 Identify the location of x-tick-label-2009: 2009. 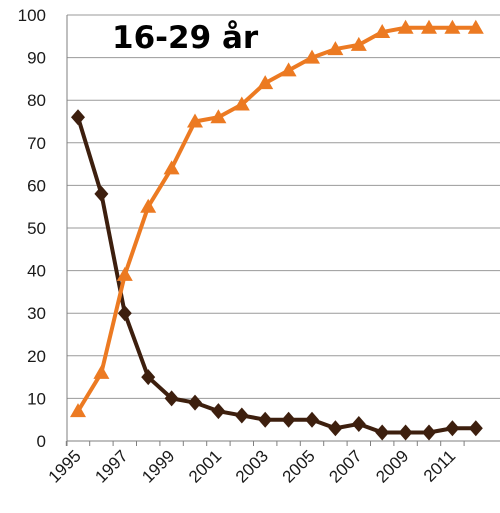
(392, 466).